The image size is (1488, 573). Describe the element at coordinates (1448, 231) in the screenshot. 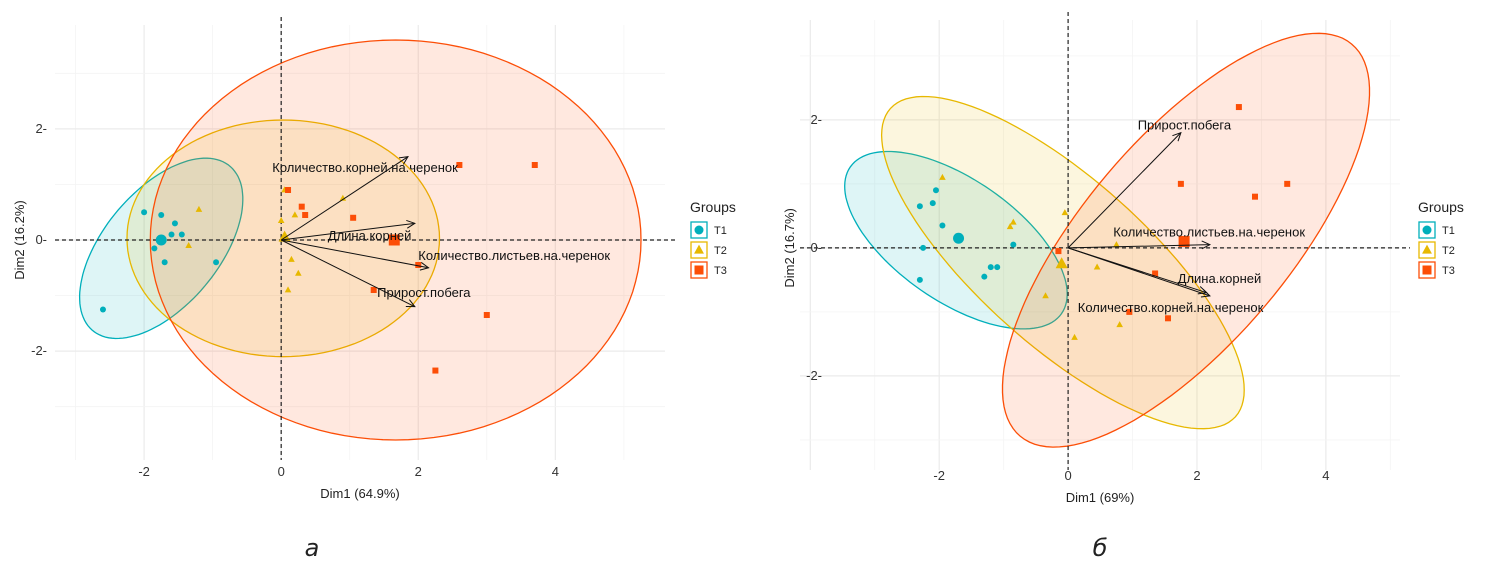

I see `legend-entry: T1` at that location.